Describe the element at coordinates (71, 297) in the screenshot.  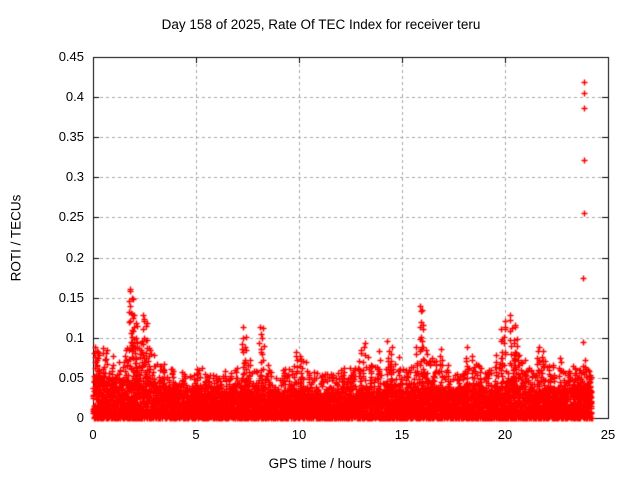
I see `y-tick-label: 0.15` at that location.